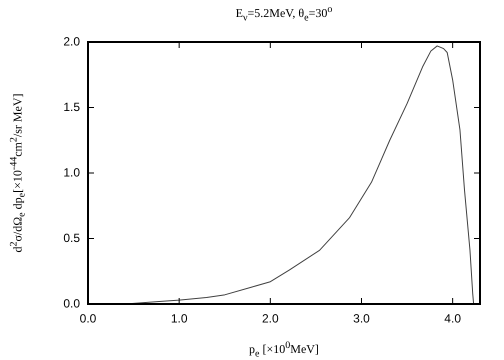 This screenshot has height=360, width=504. What do you see at coordinates (453, 319) in the screenshot?
I see `x-tick-label: 4.0` at bounding box center [453, 319].